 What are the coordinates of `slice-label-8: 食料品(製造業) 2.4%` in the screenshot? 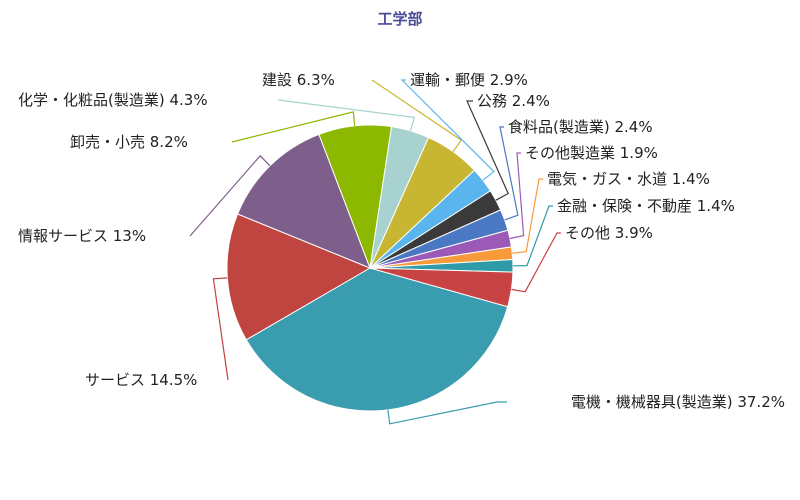 It's located at (580, 127).